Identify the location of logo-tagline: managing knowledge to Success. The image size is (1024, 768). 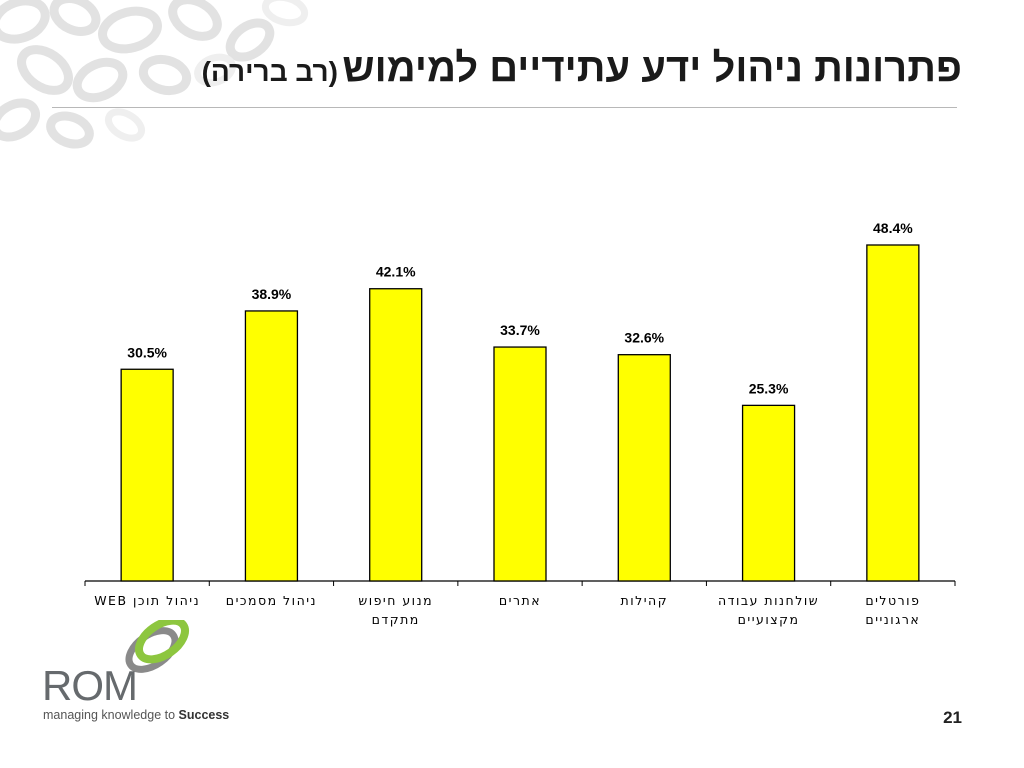
(136, 715).